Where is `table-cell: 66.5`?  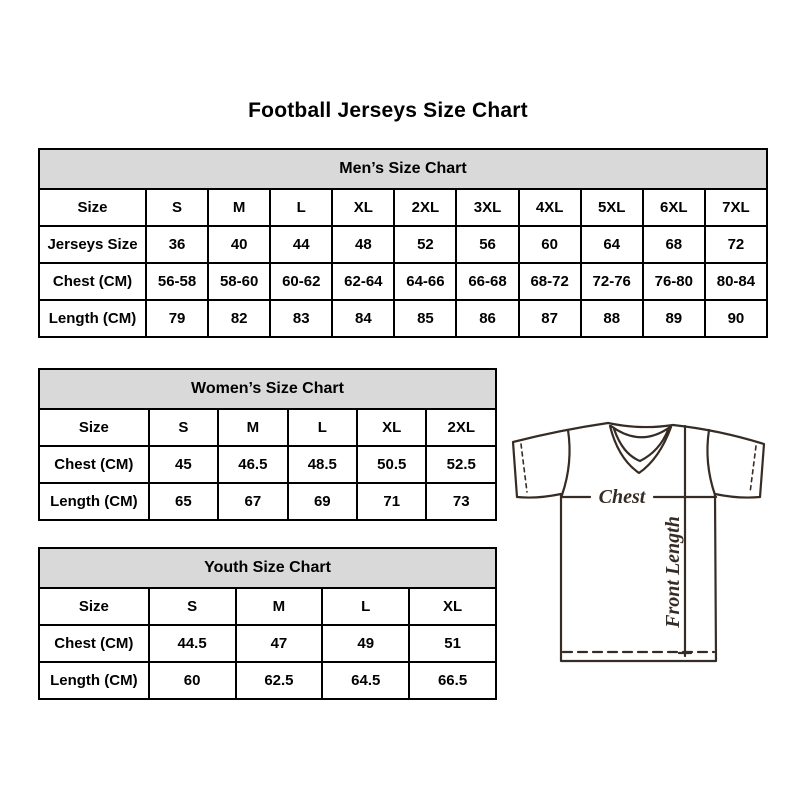 table-cell: 66.5 is located at coordinates (452, 680).